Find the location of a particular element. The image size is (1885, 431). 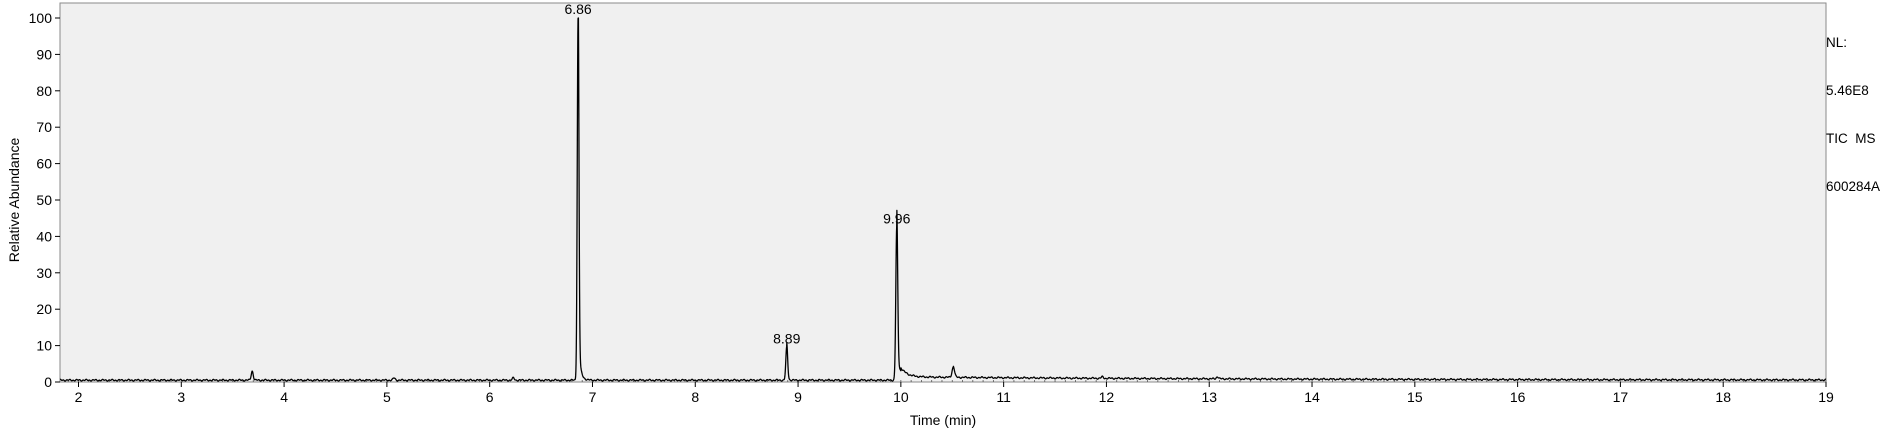

sample-id: 600284A is located at coordinates (1853, 186).